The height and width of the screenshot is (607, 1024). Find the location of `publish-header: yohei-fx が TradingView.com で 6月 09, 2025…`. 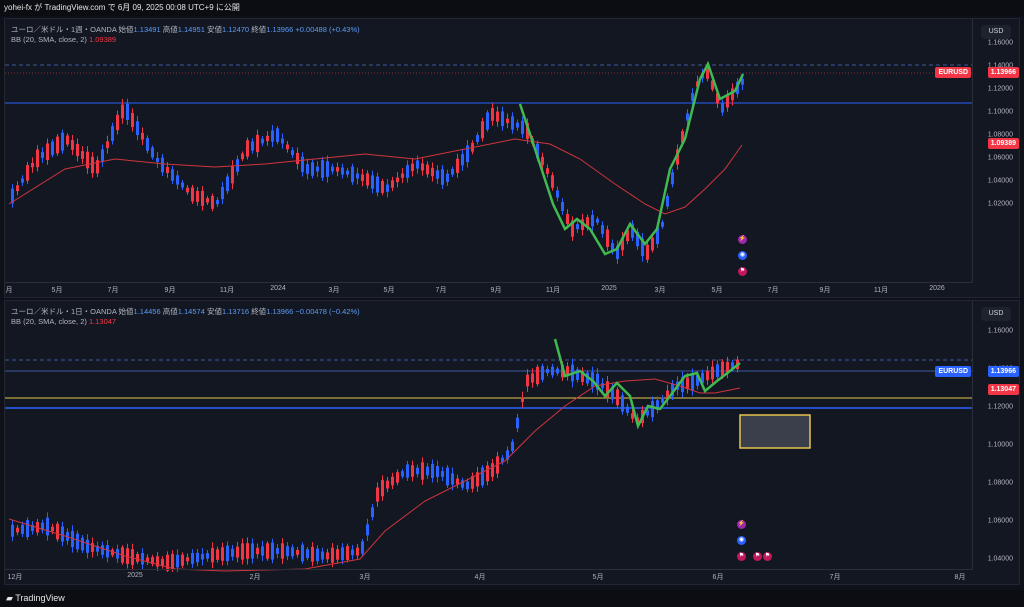

publish-header: yohei-fx が TradingView.com で 6月 09, 2025… is located at coordinates (512, 8).